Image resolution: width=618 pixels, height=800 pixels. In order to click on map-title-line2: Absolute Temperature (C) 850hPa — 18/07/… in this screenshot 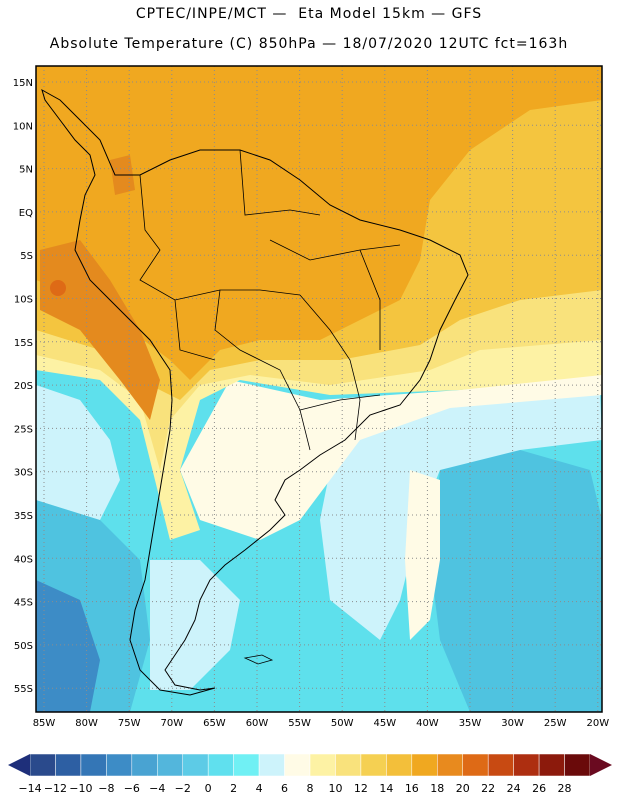, I will do `click(309, 44)`.